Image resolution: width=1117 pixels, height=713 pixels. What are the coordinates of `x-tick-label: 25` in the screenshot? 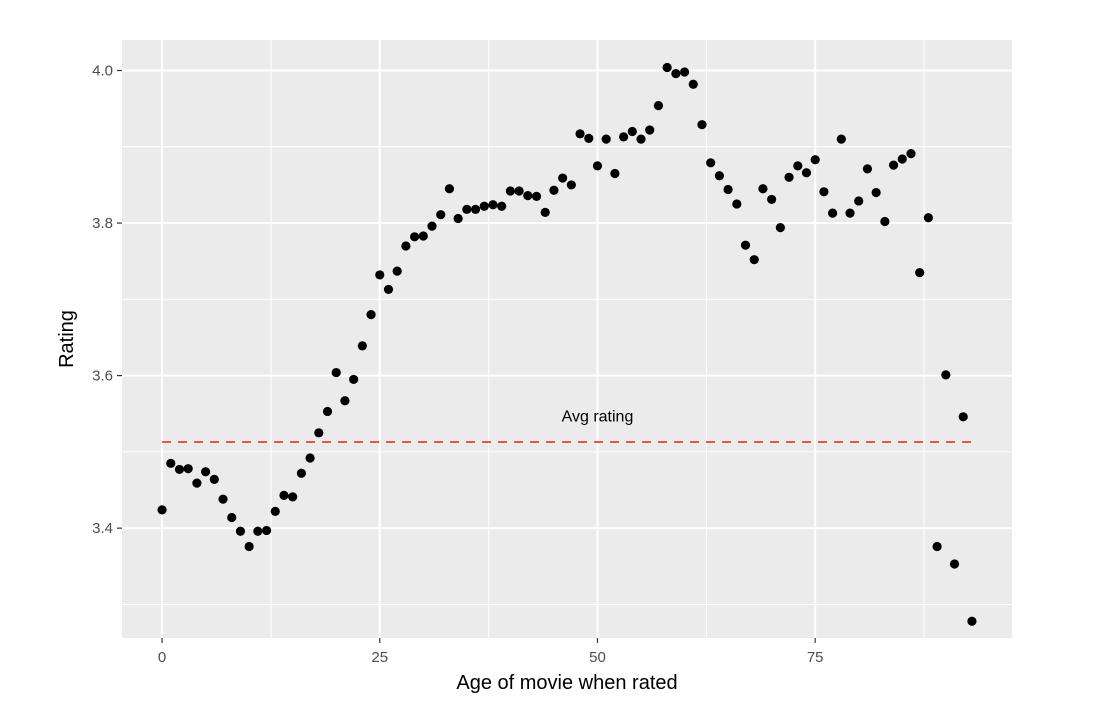 It's located at (379, 657).